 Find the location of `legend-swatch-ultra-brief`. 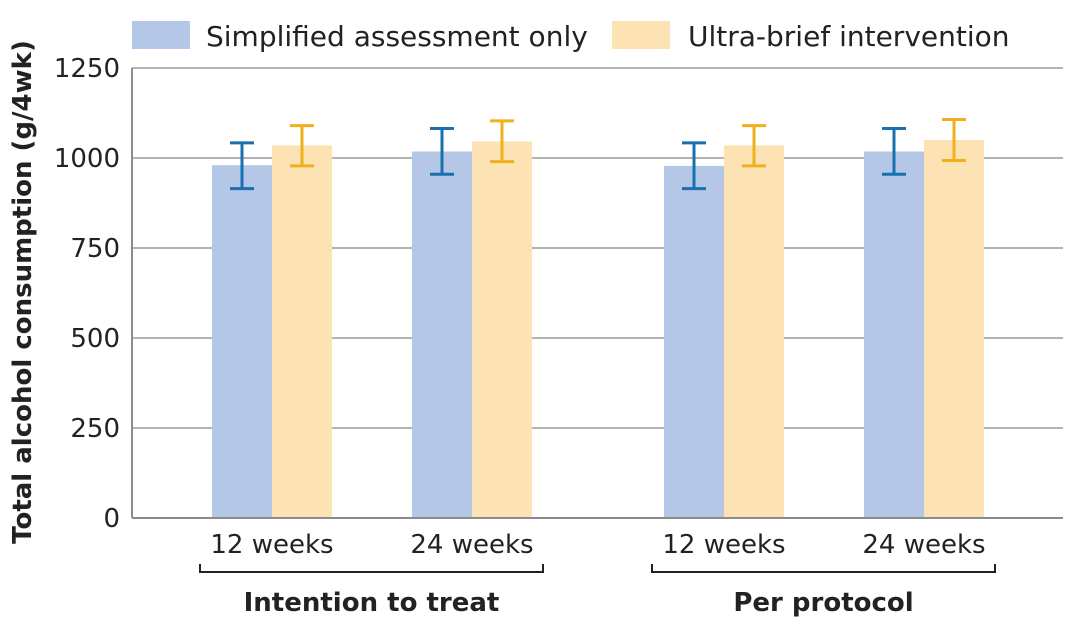

legend-swatch-ultra-brief is located at coordinates (641, 35).